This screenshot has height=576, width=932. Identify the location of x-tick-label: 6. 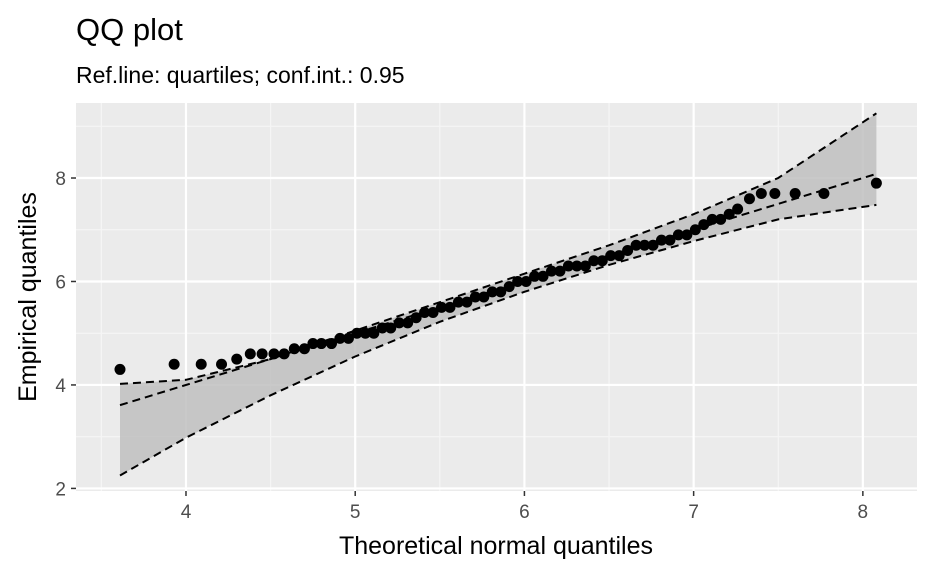
(524, 512).